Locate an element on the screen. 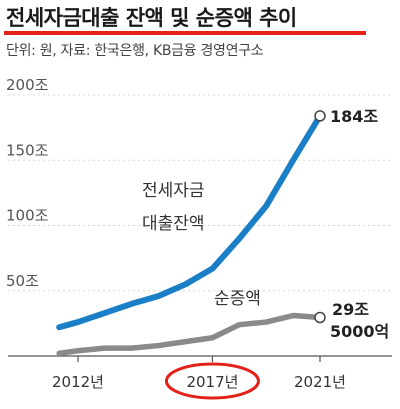 This screenshot has width=400, height=409. x-tick-label: 2017년 is located at coordinates (212, 382).